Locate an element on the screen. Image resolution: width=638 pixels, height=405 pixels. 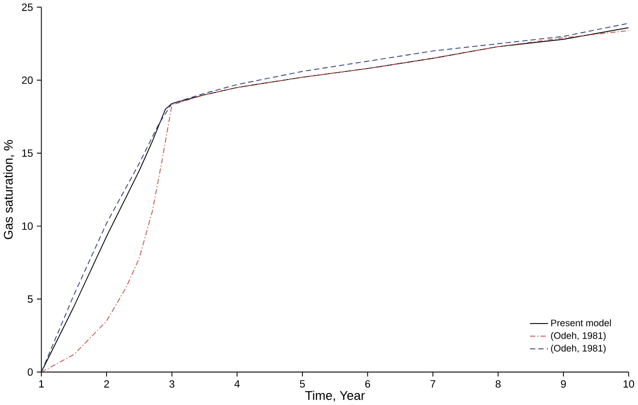
y-axis-title: Gas saturation, % is located at coordinates (9, 190).